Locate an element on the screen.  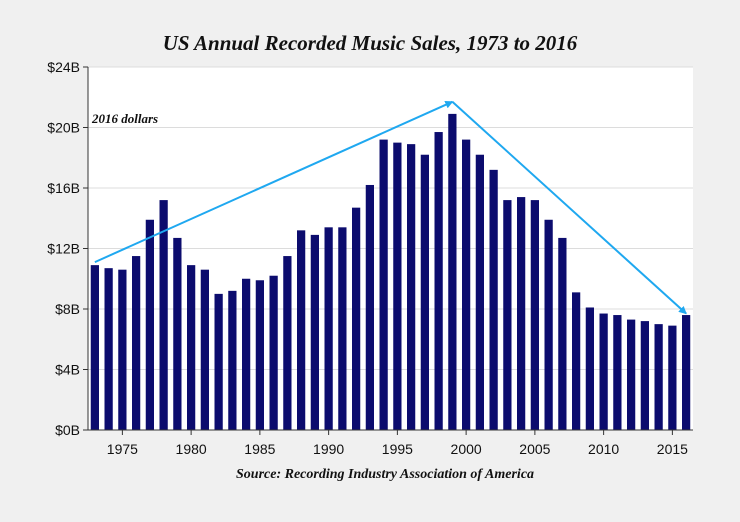
x-tick-label: 2005 is located at coordinates (534, 449).